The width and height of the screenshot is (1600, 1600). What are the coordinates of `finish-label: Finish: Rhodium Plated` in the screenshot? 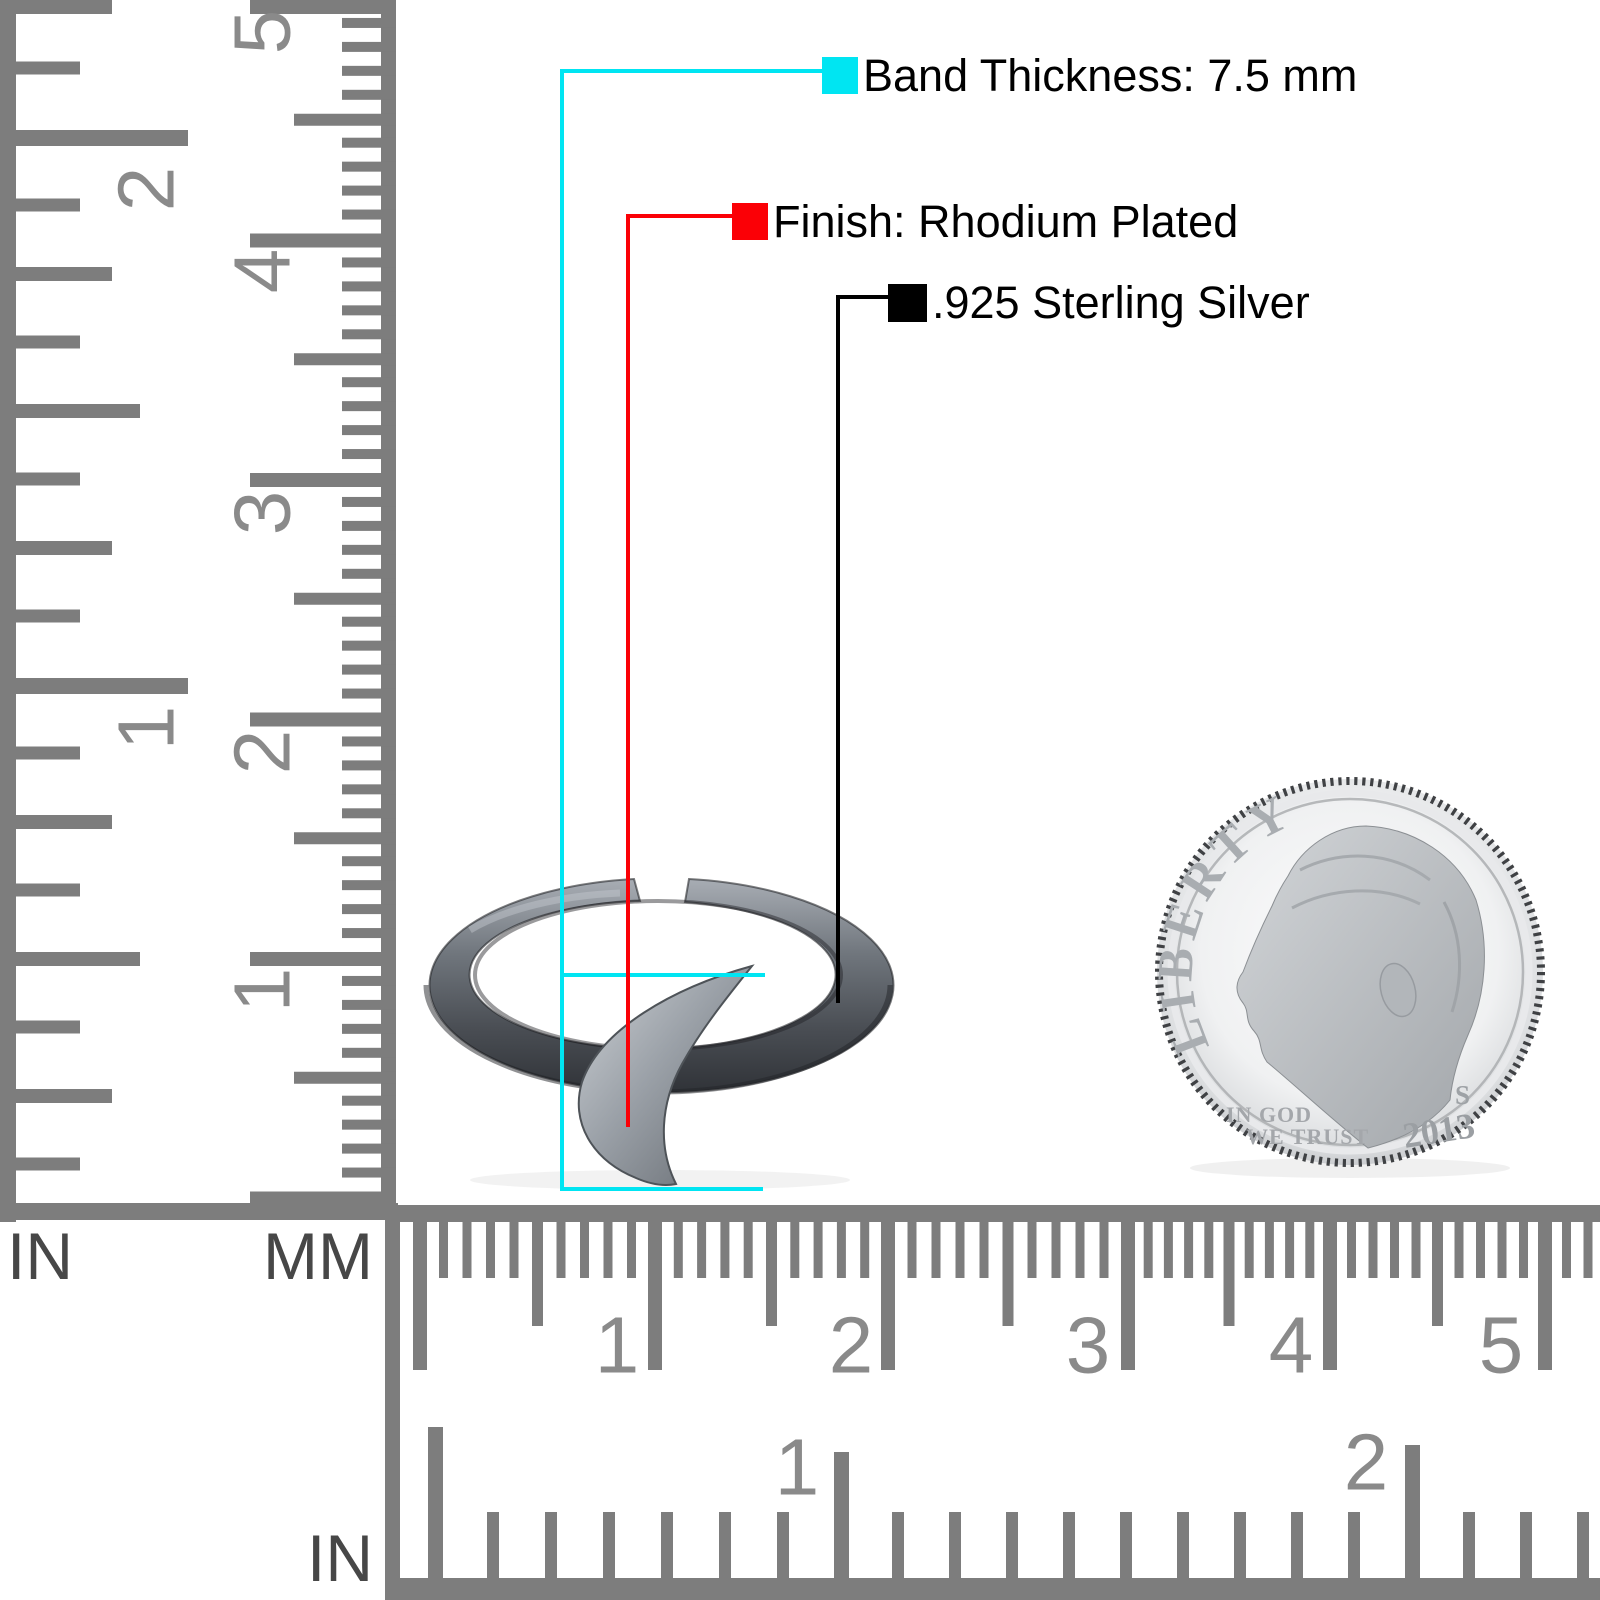 It's located at (1006, 221).